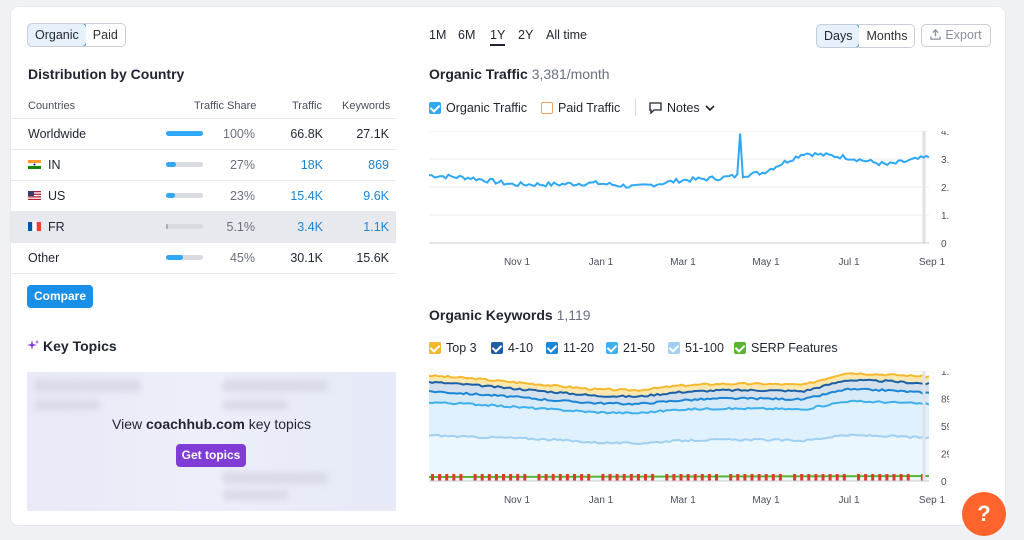  What do you see at coordinates (945, 374) in the screenshot?
I see `y-tick-label: 1.2K` at bounding box center [945, 374].